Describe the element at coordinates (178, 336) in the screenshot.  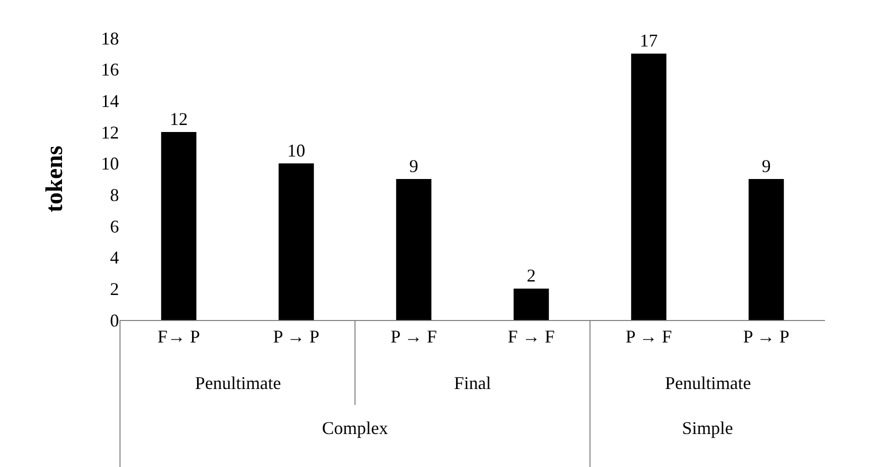
I see `x-tick-label: F→ P` at that location.